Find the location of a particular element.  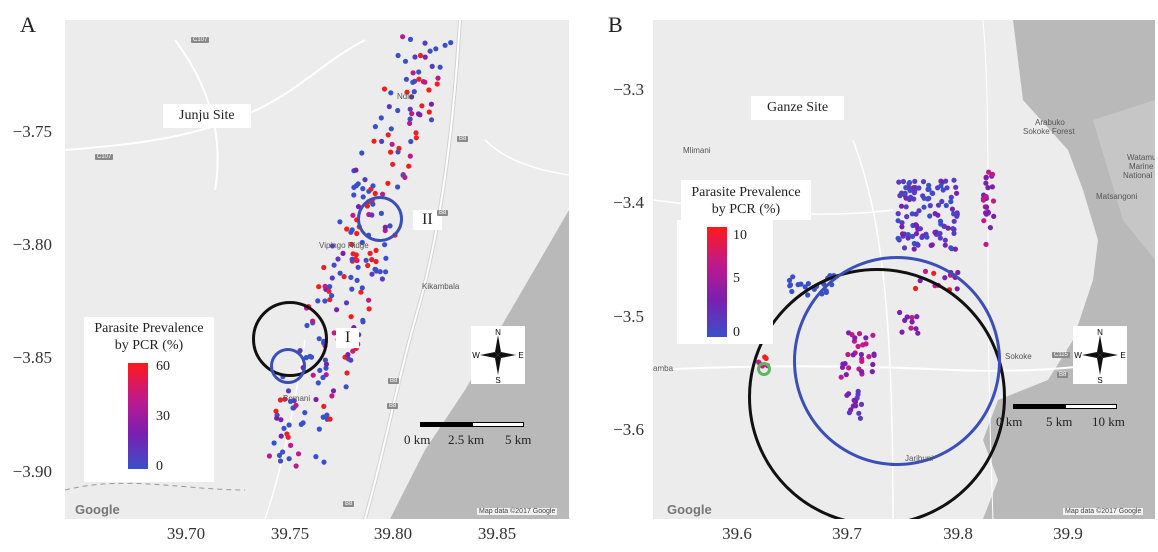

panel-b-ytick: −3.4 is located at coordinates (628, 202).